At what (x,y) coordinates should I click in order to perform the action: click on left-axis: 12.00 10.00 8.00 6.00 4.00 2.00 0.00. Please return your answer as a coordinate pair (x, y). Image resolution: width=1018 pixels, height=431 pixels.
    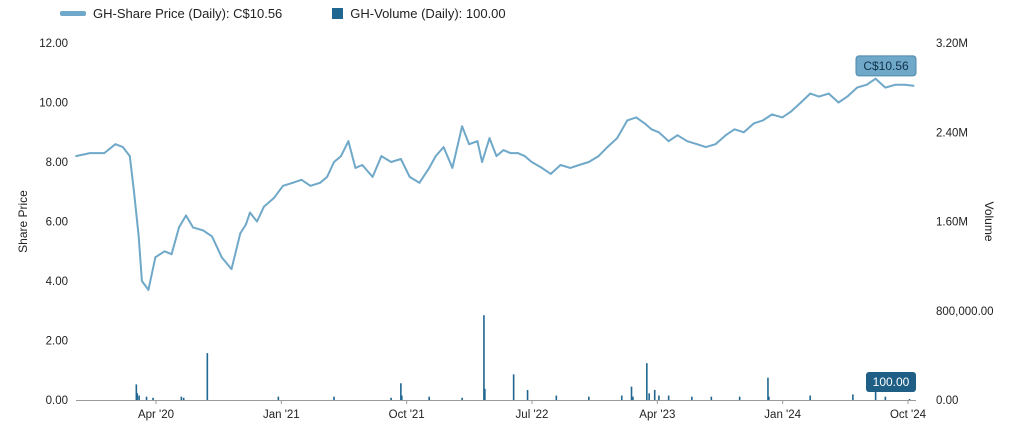
    Looking at the image, I should click on (53, 222).